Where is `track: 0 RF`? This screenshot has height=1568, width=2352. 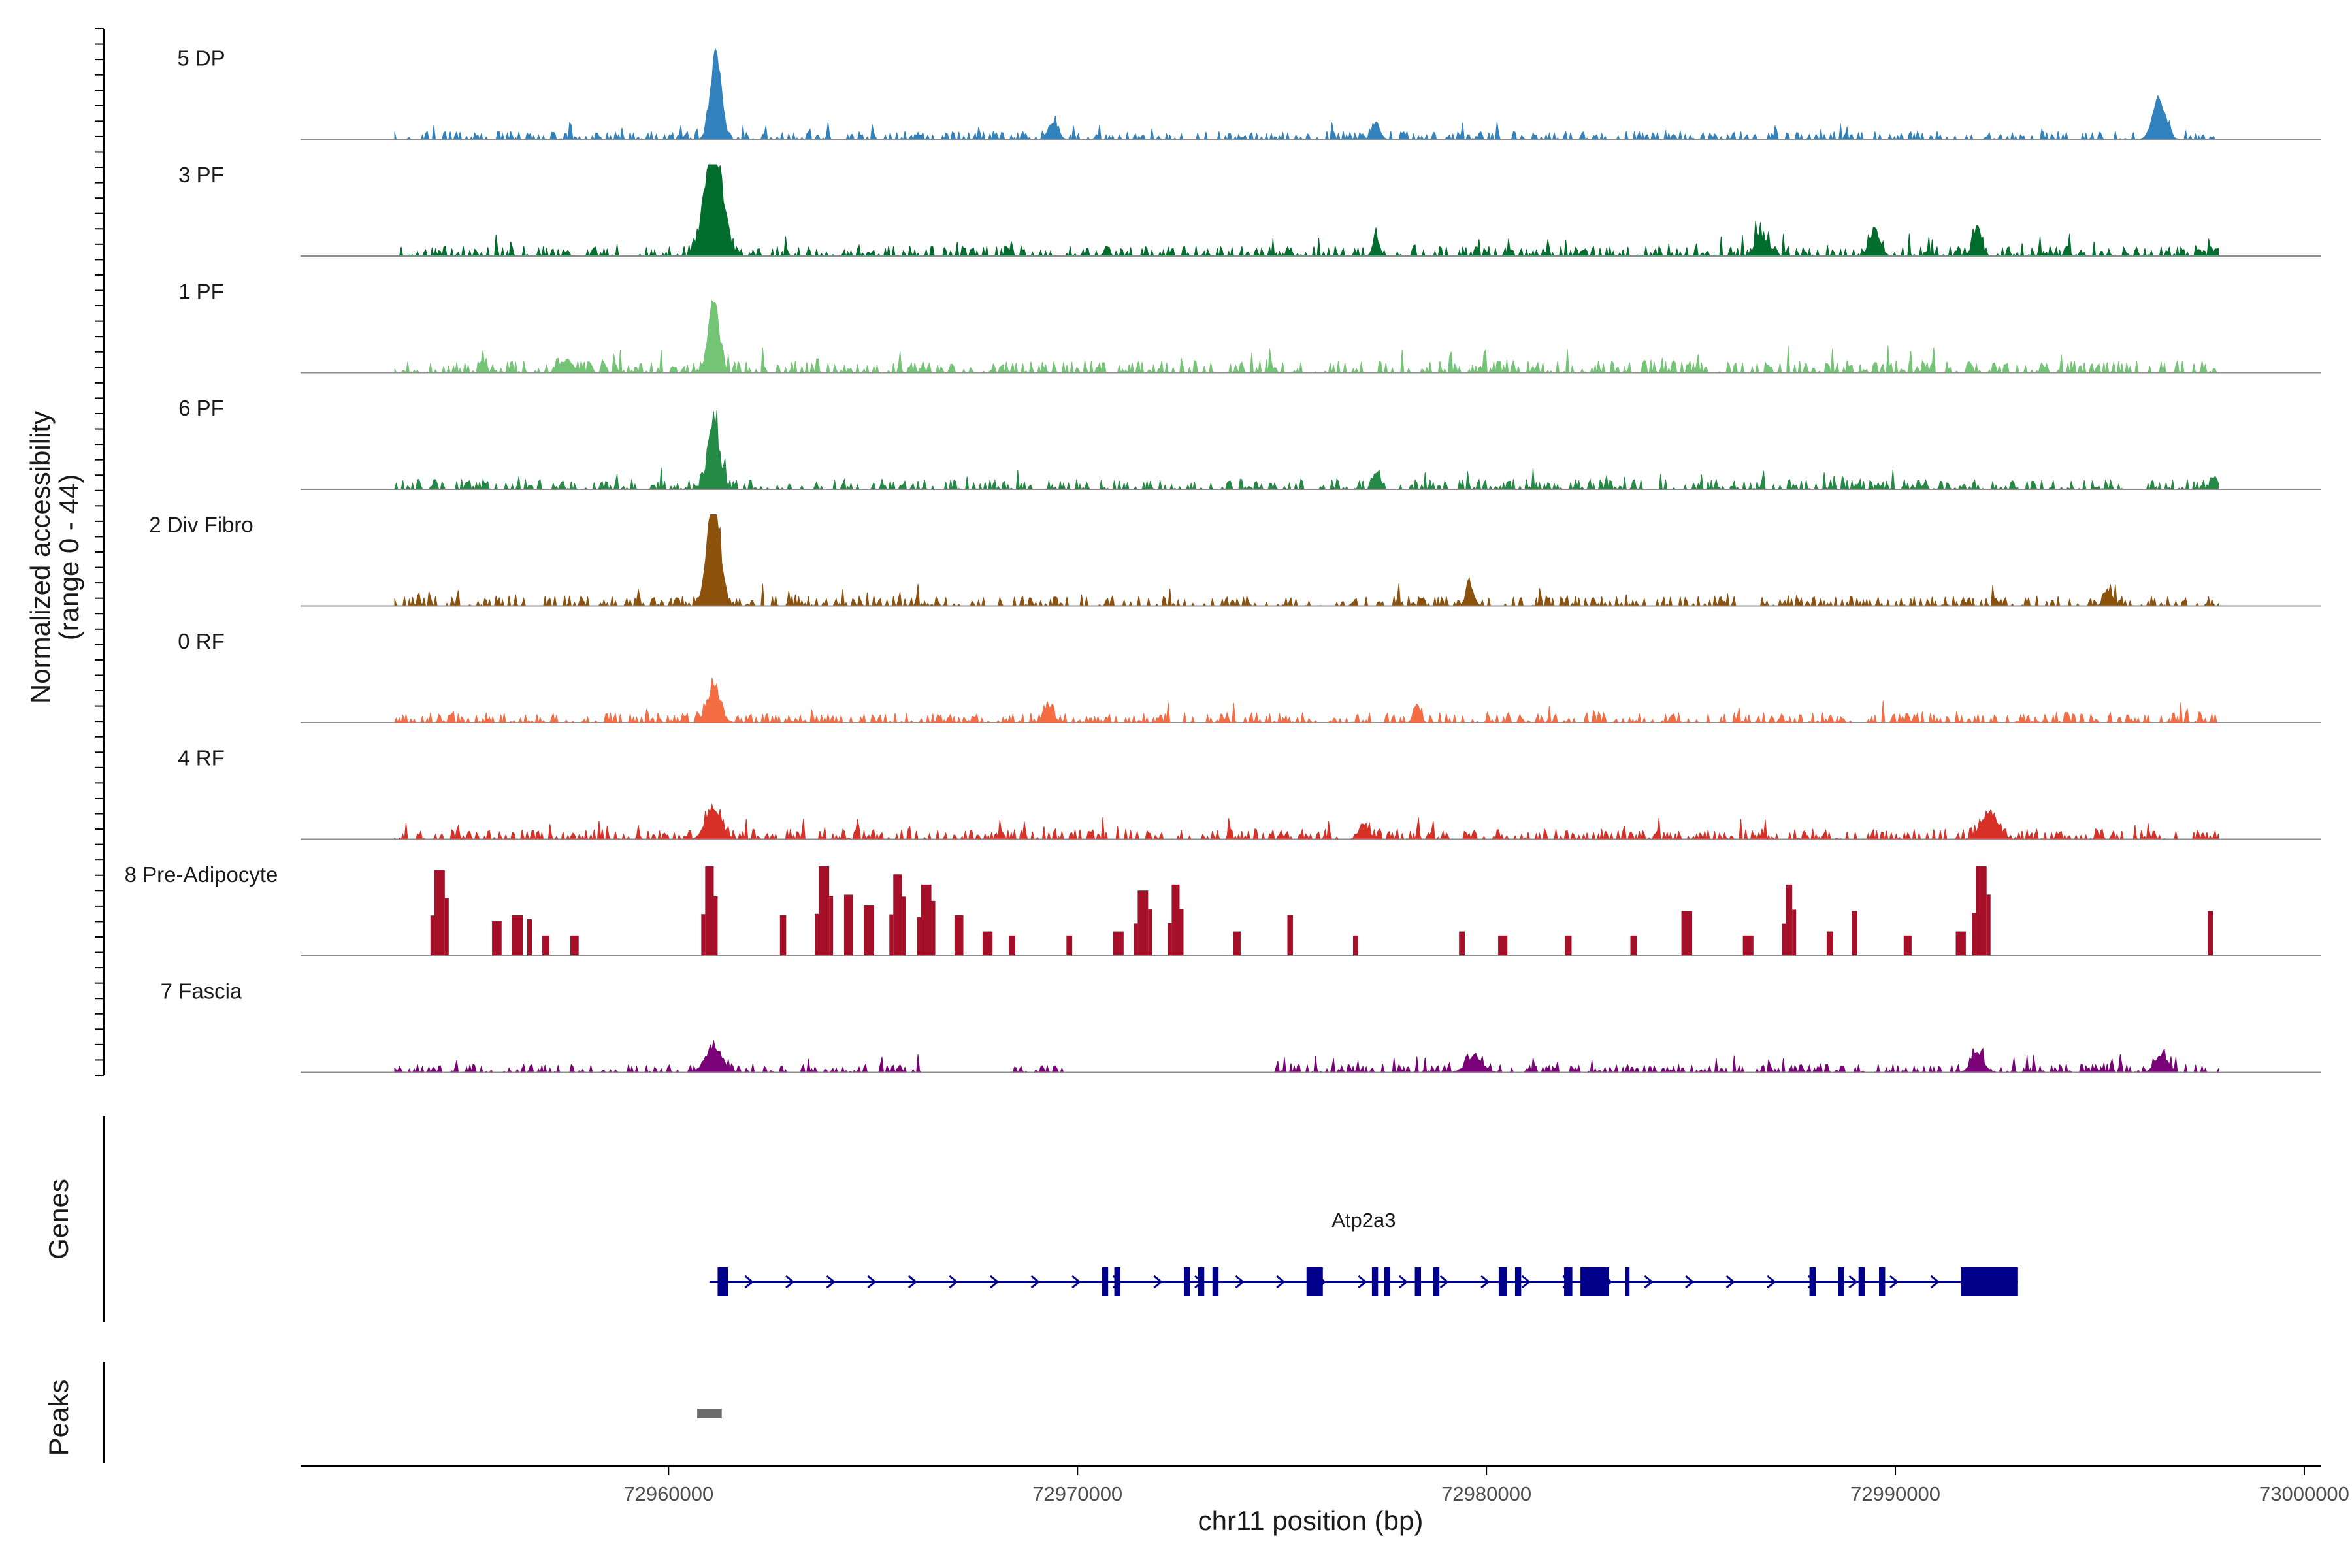 track: 0 RF is located at coordinates (1249, 676).